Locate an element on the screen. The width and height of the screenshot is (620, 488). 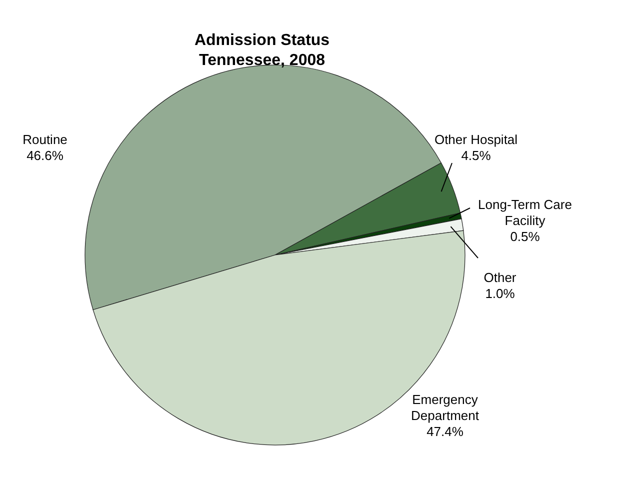
slice-label: Emergency Department is located at coordinates (445, 407).